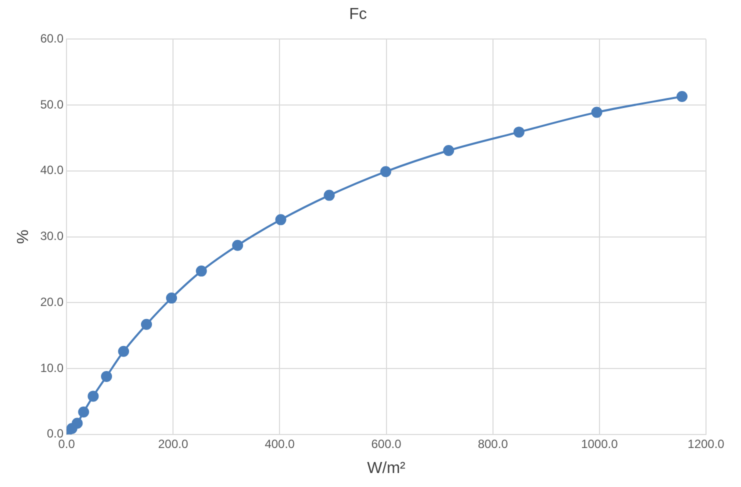 The width and height of the screenshot is (741, 487). I want to click on y-tick-label: 60.0, so click(52, 39).